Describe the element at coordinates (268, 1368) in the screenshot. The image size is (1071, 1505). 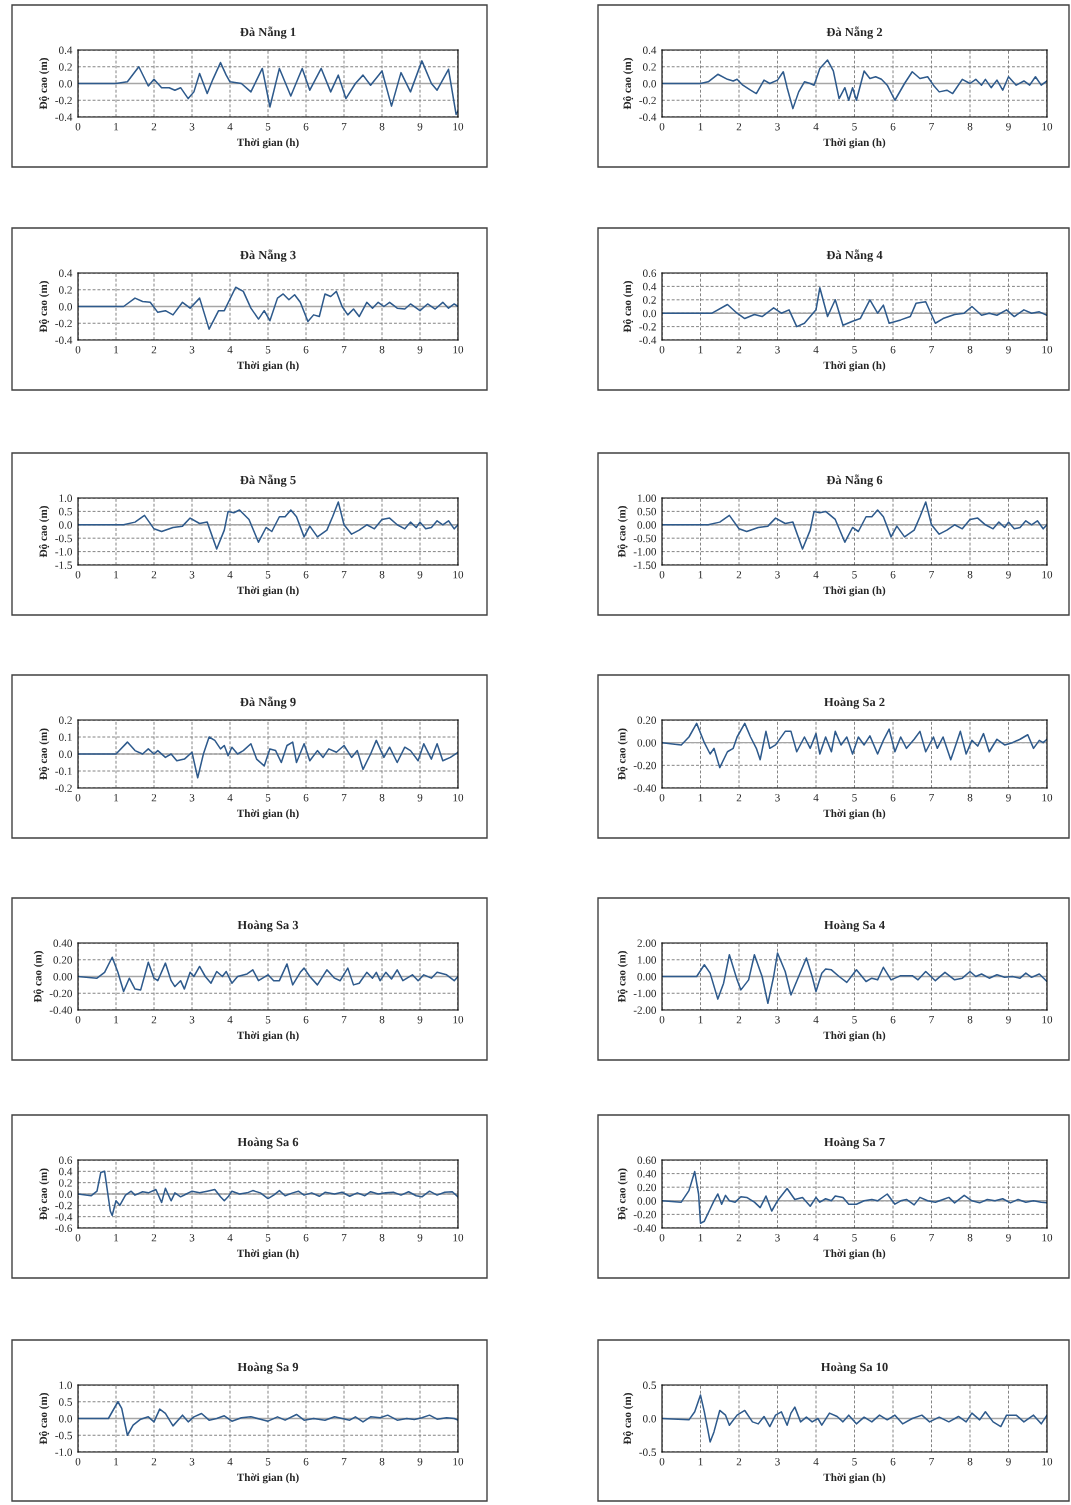
I see `chart-title: Hoàng Sa 9` at that location.